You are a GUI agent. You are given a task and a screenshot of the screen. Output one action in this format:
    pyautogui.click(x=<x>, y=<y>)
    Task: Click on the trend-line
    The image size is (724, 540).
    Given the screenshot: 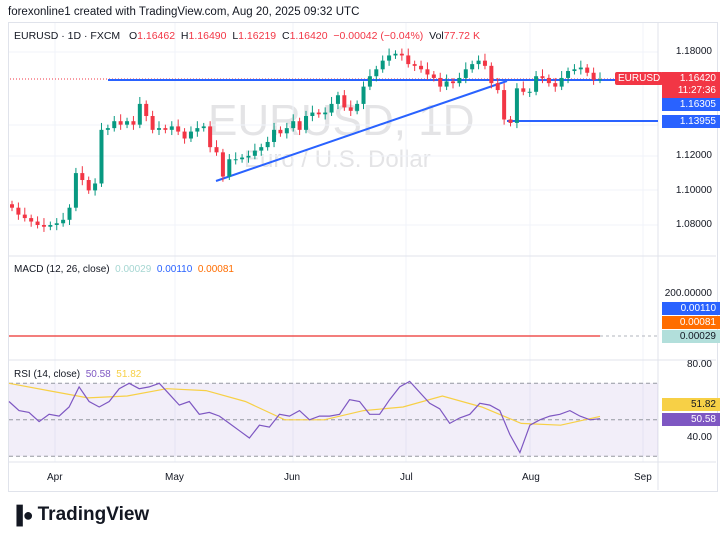 What is the action you would take?
    pyautogui.click(x=361, y=131)
    